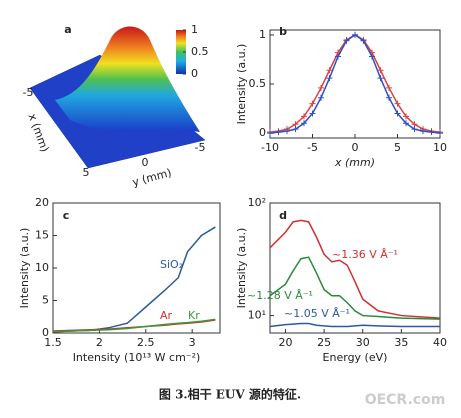 This screenshot has width=461, height=418. What do you see at coordinates (355, 147) in the screenshot?
I see `x-tick-label: 0` at bounding box center [355, 147].